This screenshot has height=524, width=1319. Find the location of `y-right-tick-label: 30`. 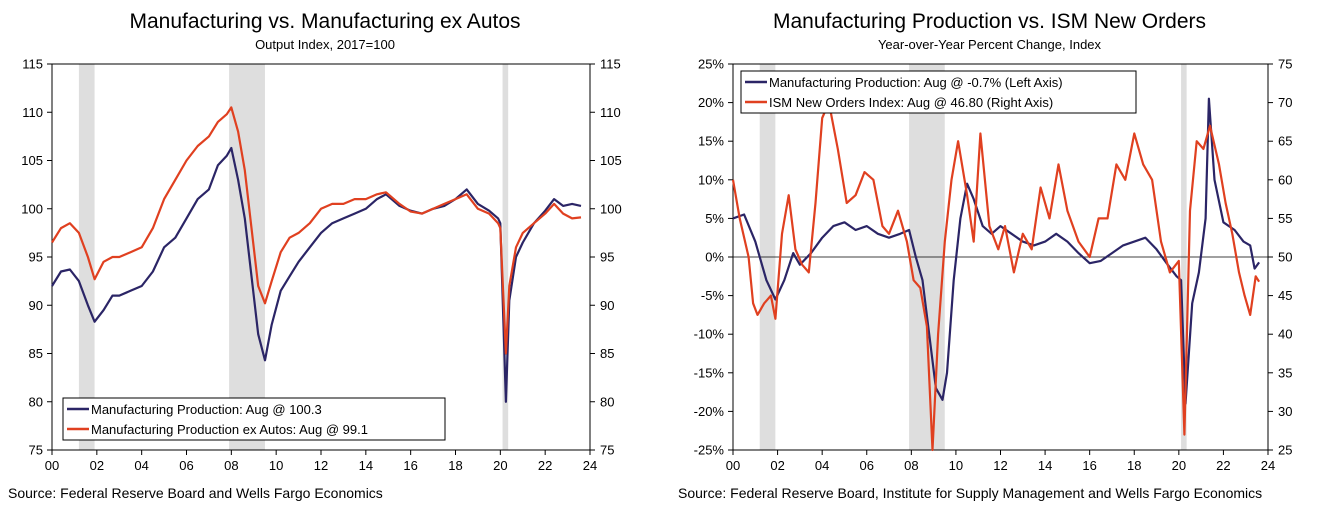

y-right-tick-label: 30 is located at coordinates (1285, 411).